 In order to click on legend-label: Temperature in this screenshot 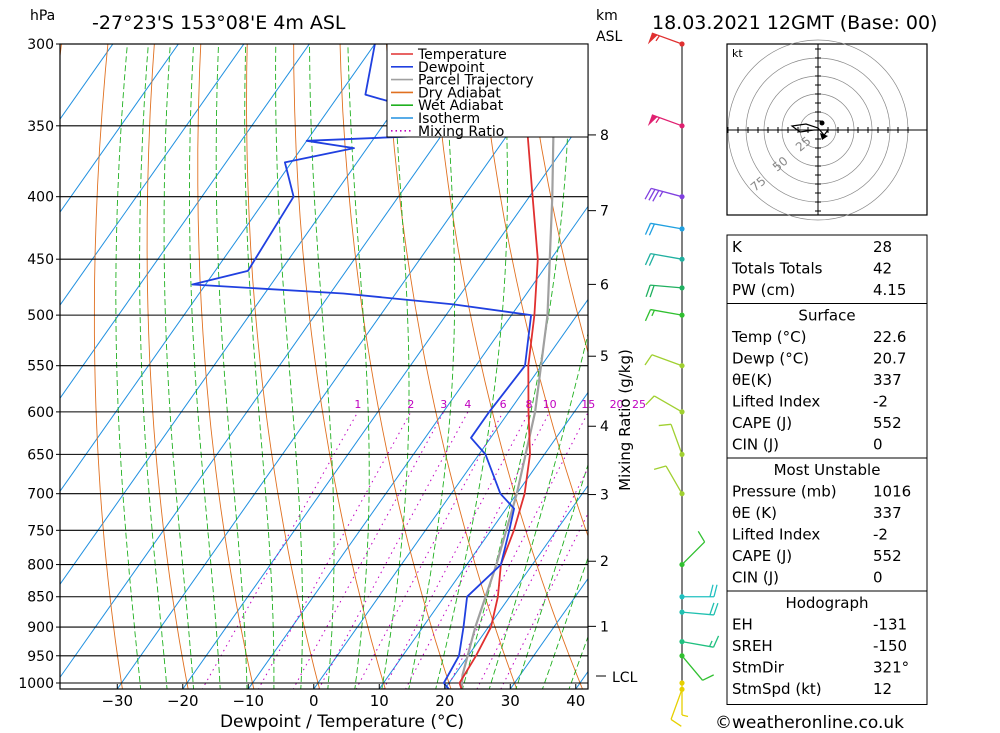, I will do `click(462, 55)`.